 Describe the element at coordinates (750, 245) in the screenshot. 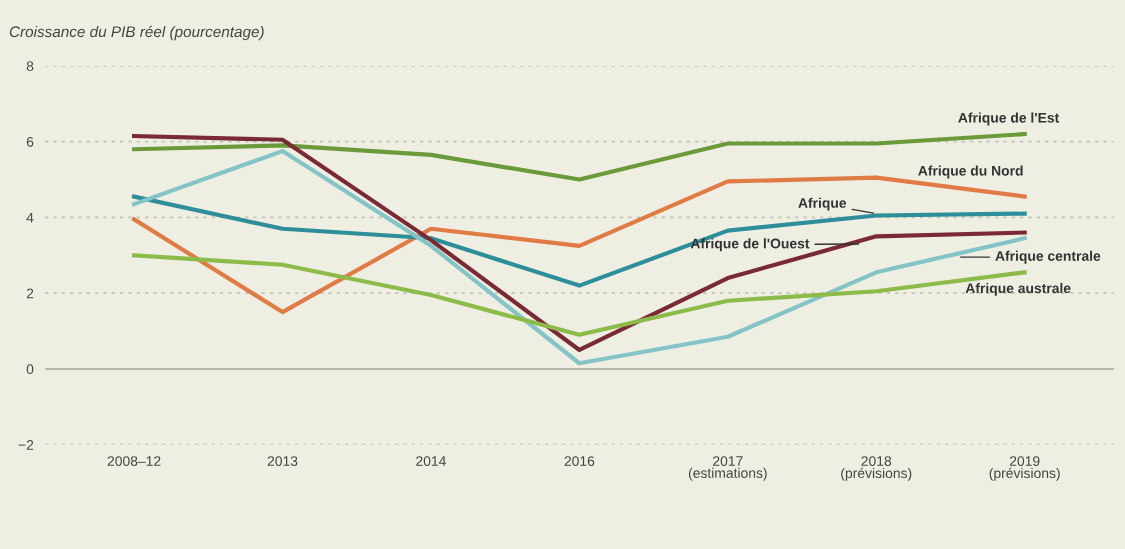

I see `series-label: Afrique de l'Ouest` at that location.